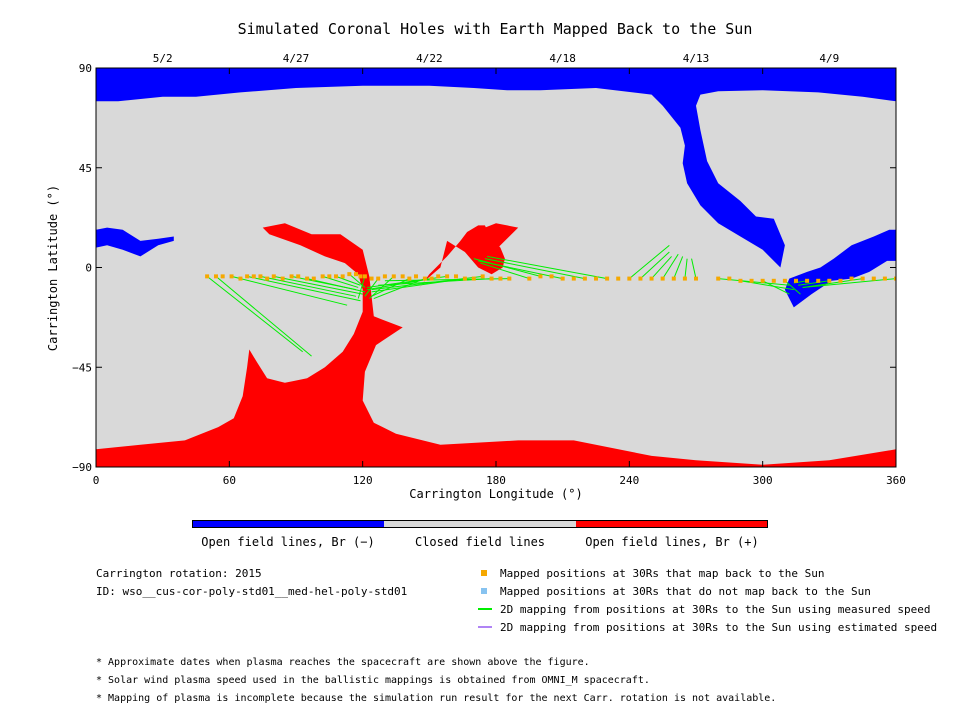  What do you see at coordinates (179, 573) in the screenshot?
I see `carrington-rotation: Carrington rotation: 2015` at bounding box center [179, 573].